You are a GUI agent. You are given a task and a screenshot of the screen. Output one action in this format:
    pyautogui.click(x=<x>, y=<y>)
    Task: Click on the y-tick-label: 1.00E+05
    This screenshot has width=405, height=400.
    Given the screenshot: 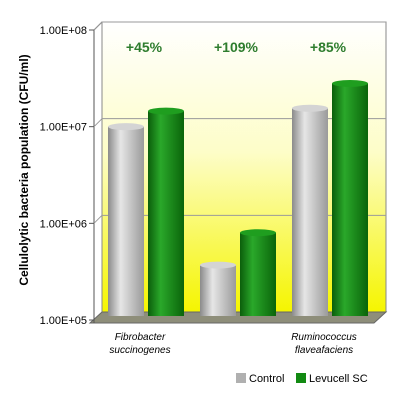 What is the action you would take?
    pyautogui.click(x=63, y=321)
    